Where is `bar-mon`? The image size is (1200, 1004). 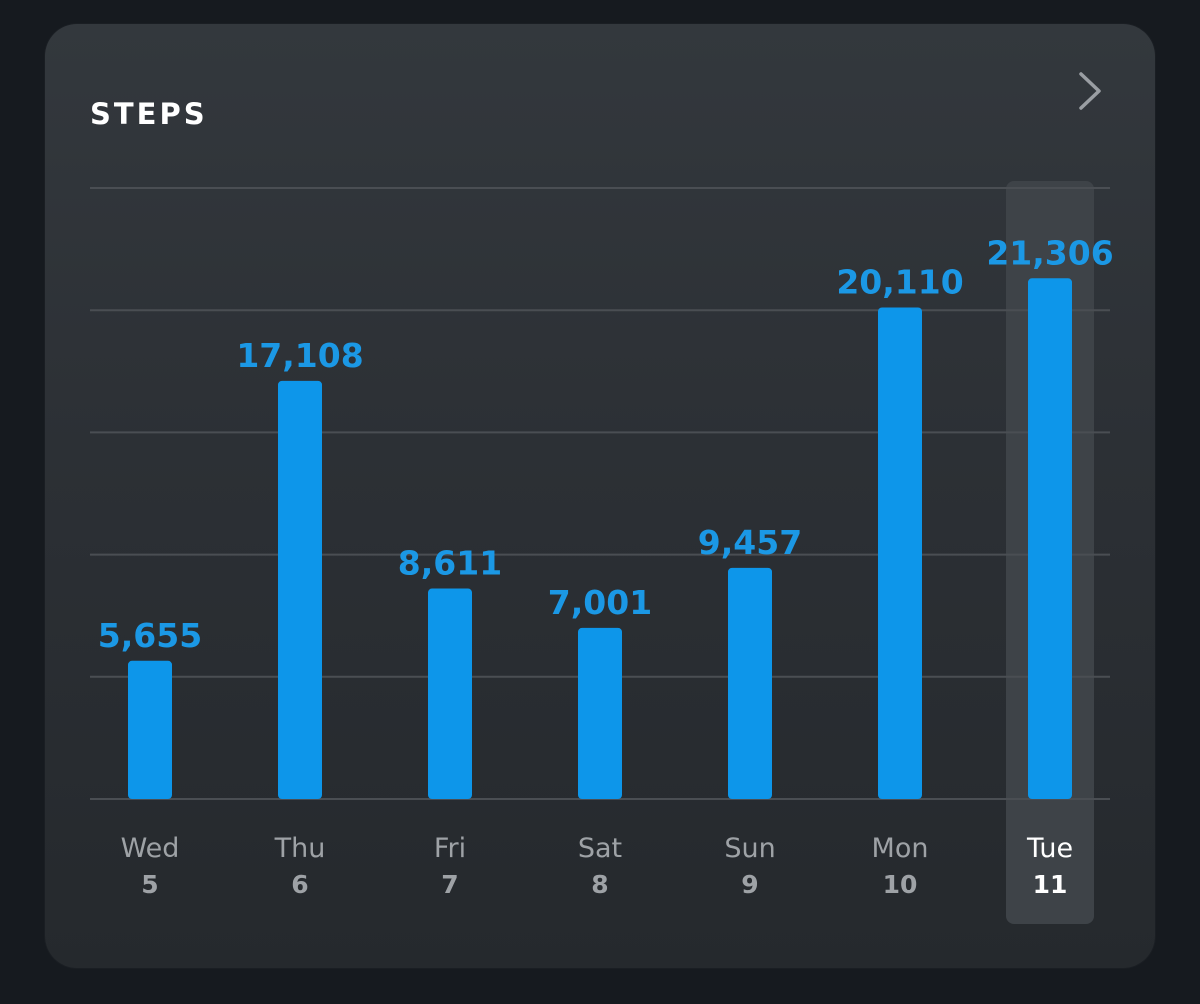
bar-mon is located at coordinates (900, 553).